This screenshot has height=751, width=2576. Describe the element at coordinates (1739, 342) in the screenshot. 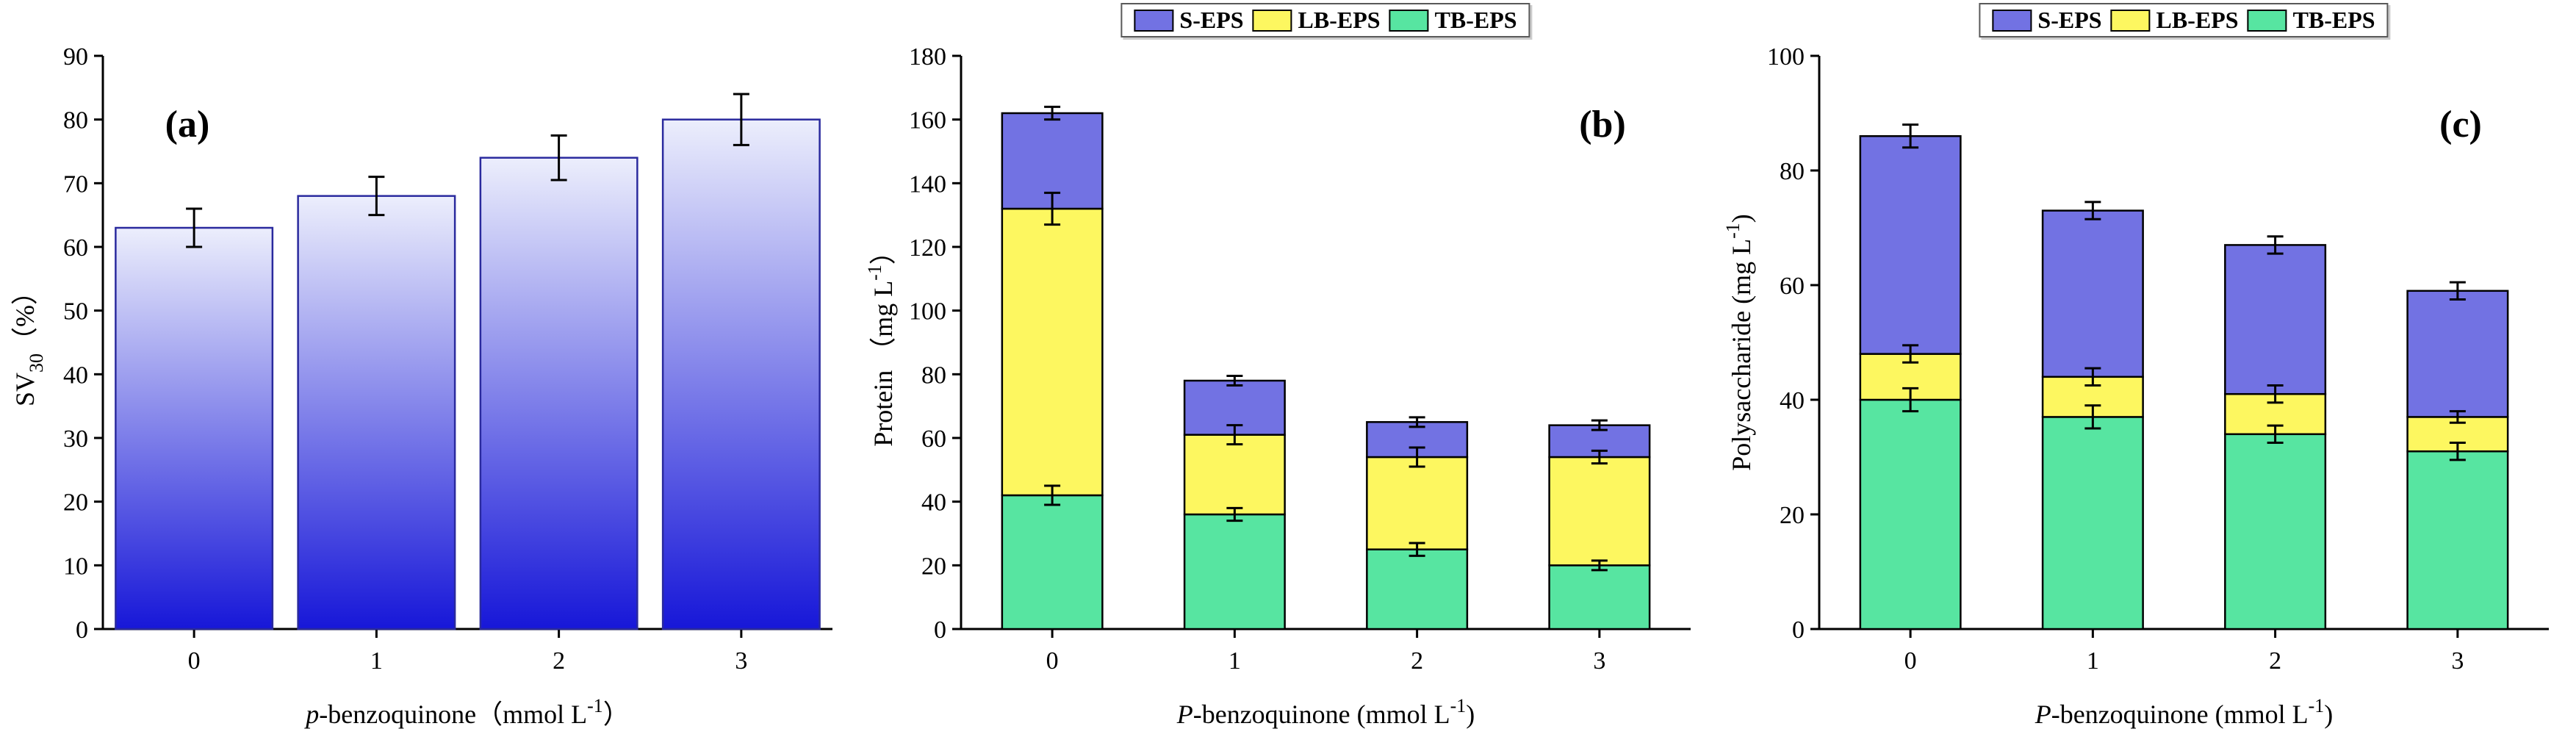

I see `y-axis-title: Polysaccharide (mg L-1)` at that location.